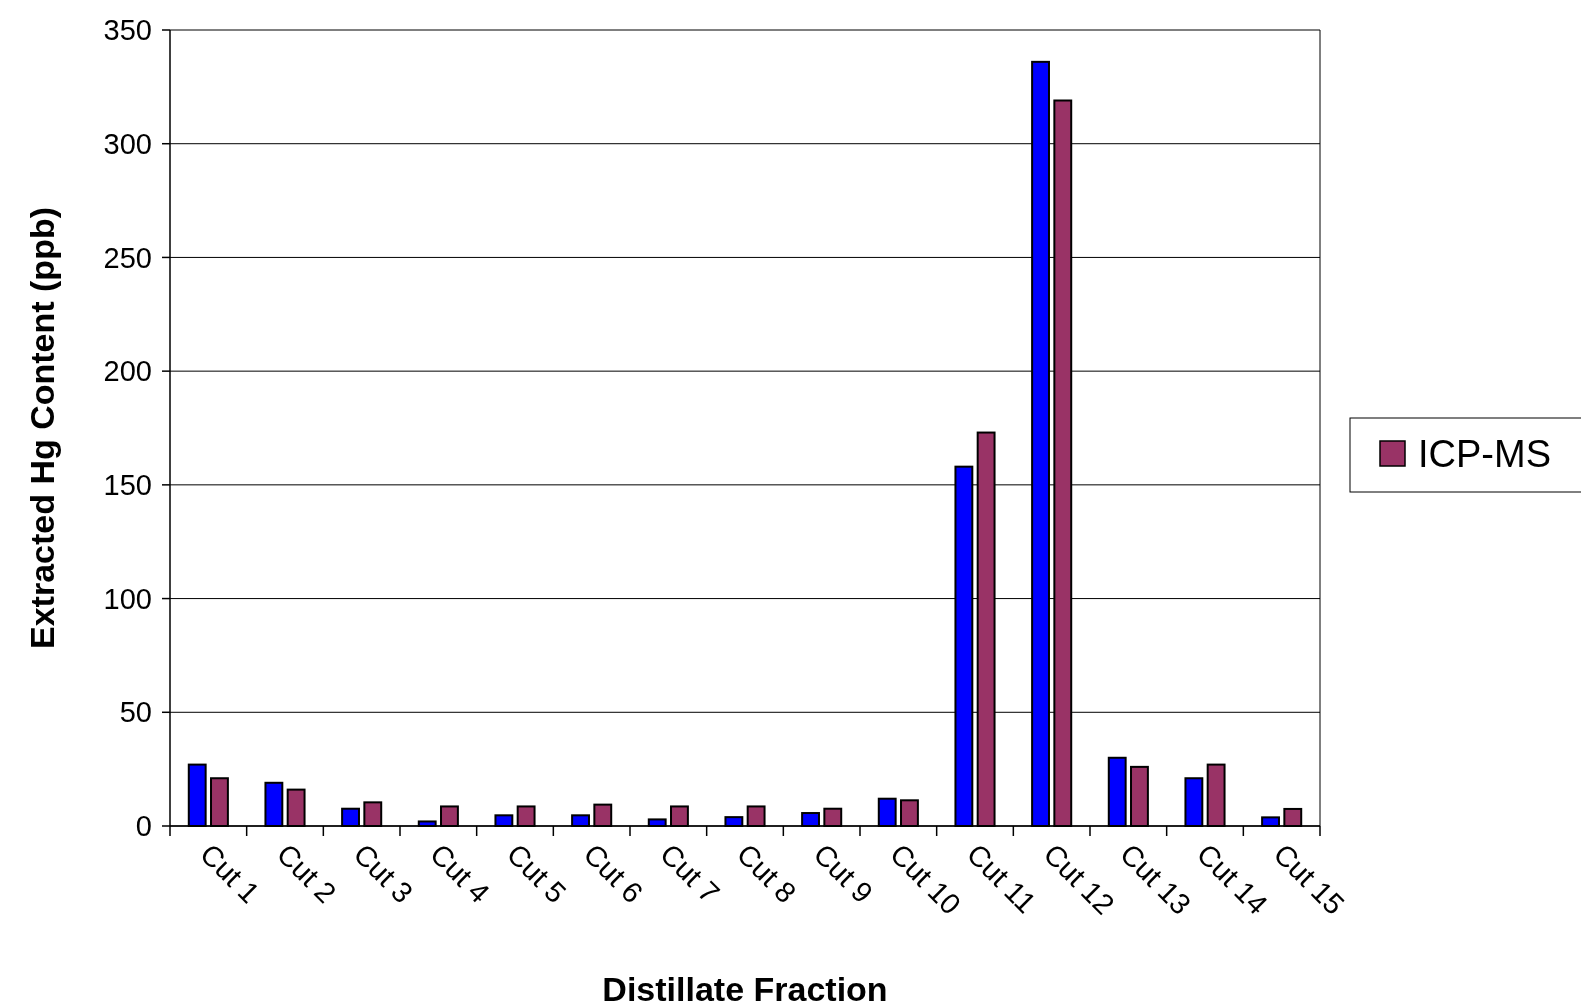 Image resolution: width=1581 pixels, height=1005 pixels. What do you see at coordinates (745, 987) in the screenshot?
I see `x-axis-title: Distillate Fraction` at bounding box center [745, 987].